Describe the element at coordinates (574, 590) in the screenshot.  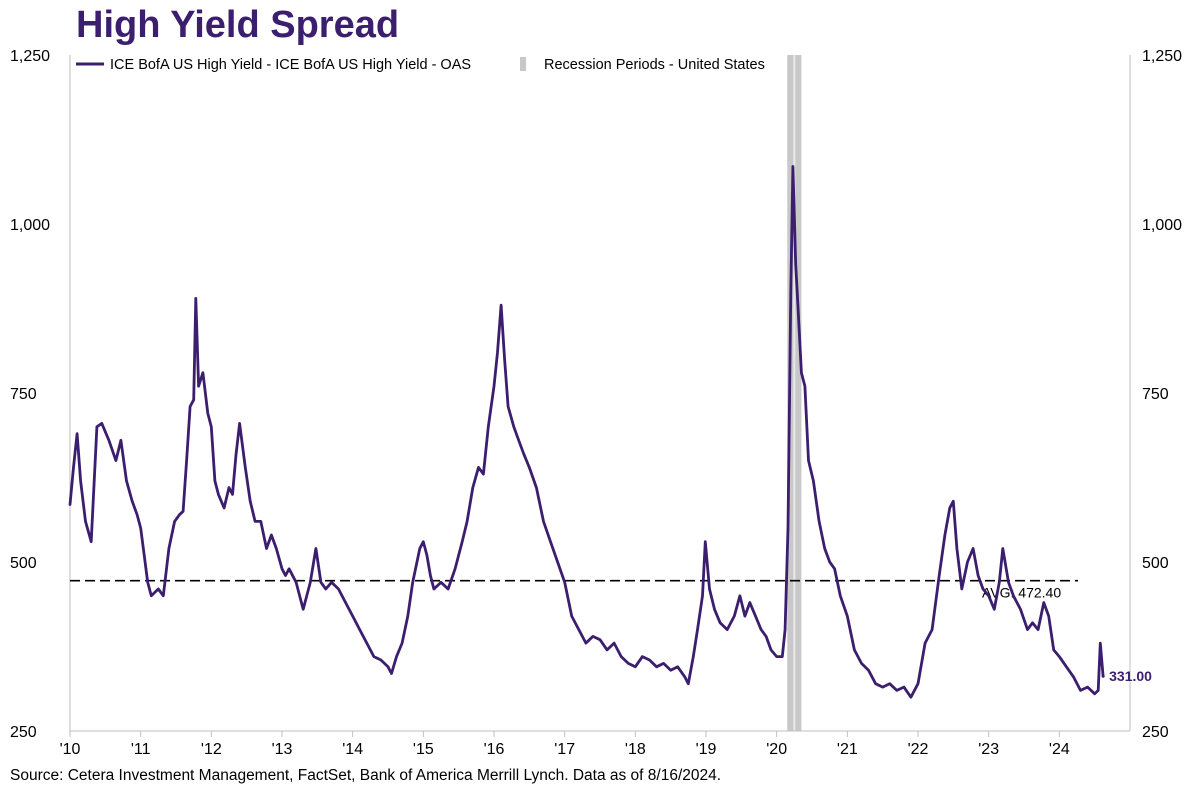
I see `average-line-layer: AVG: 472.40` at that location.